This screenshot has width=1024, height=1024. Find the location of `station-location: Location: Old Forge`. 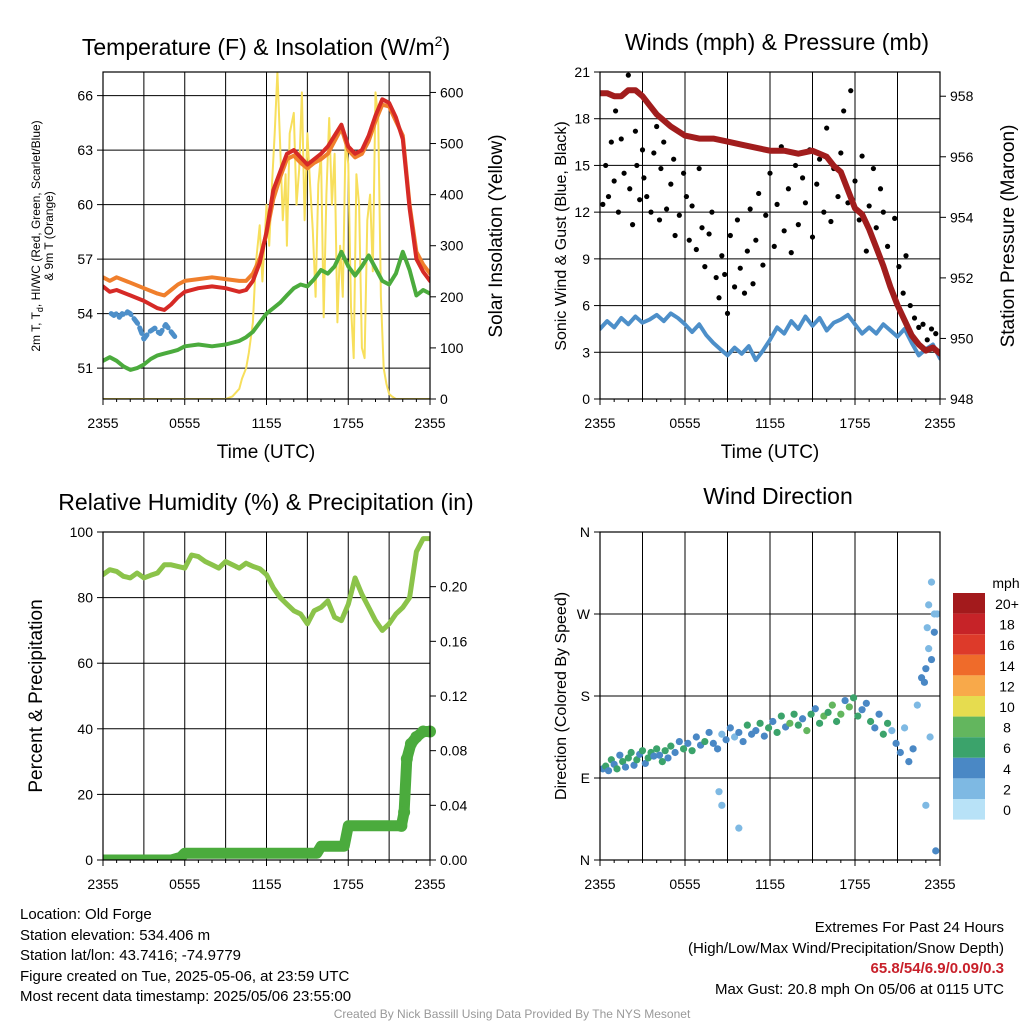

station-location: Location: Old Forge is located at coordinates (86, 914).